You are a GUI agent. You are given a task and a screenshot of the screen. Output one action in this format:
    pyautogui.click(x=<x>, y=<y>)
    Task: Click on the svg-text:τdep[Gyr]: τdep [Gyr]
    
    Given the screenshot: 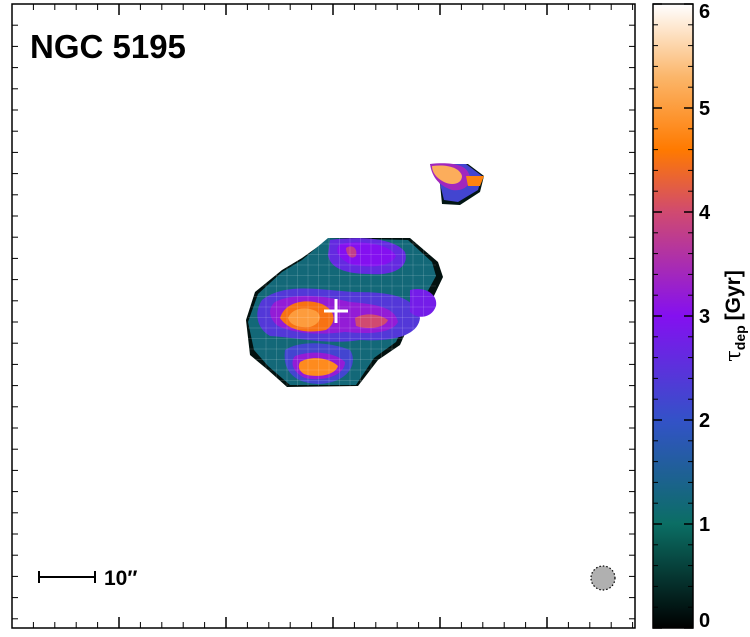 What is the action you would take?
    pyautogui.click(x=734, y=316)
    